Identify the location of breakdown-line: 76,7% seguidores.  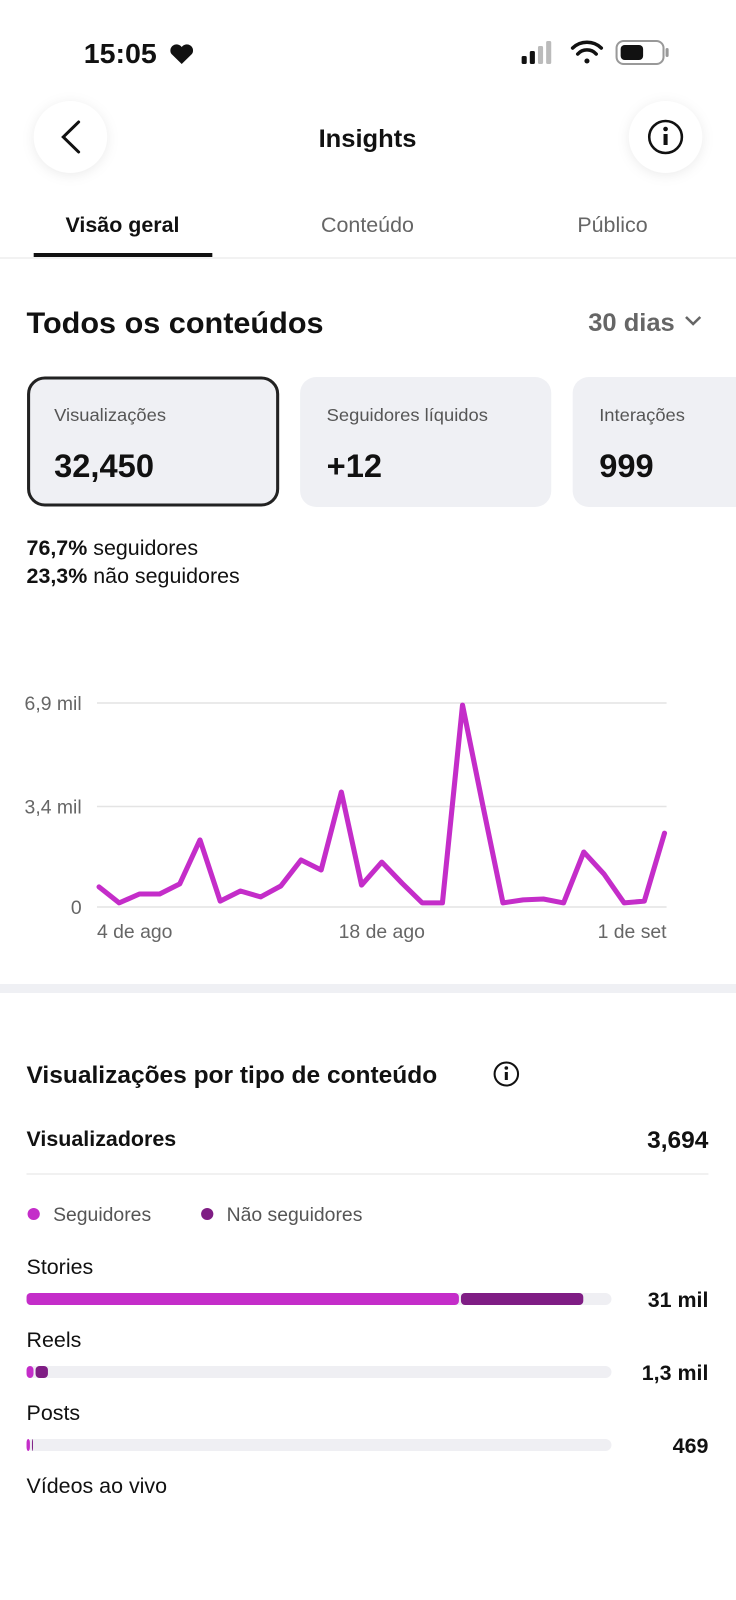
(113, 548).